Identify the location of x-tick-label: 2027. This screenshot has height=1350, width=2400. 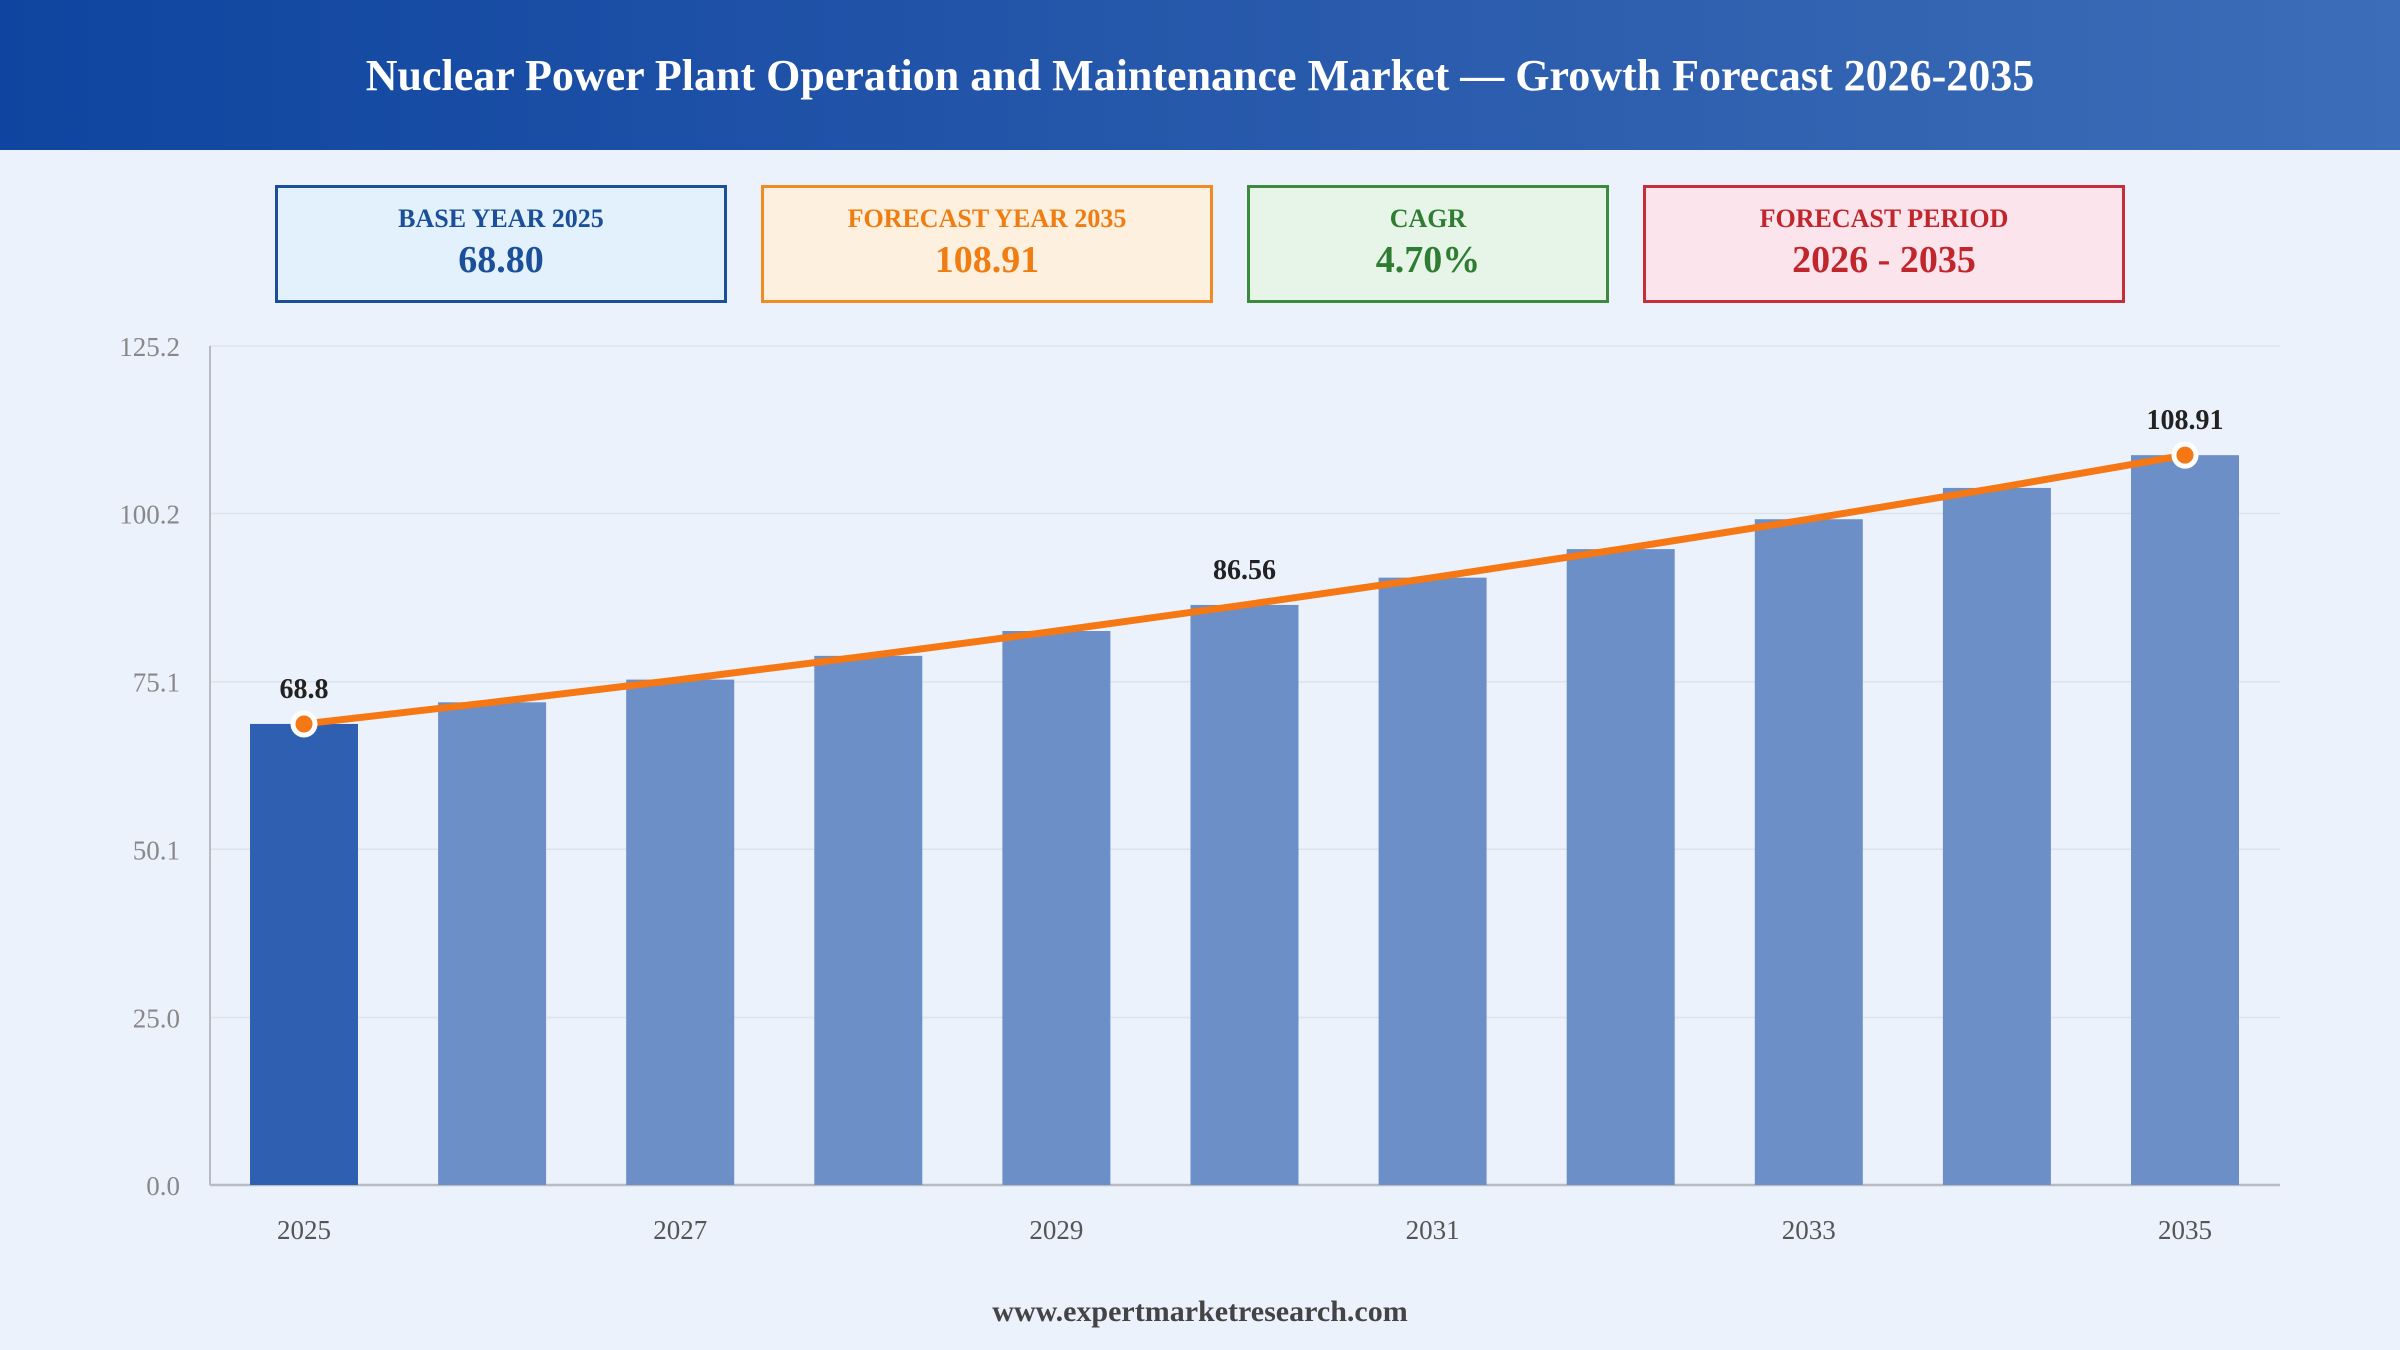
(680, 1230).